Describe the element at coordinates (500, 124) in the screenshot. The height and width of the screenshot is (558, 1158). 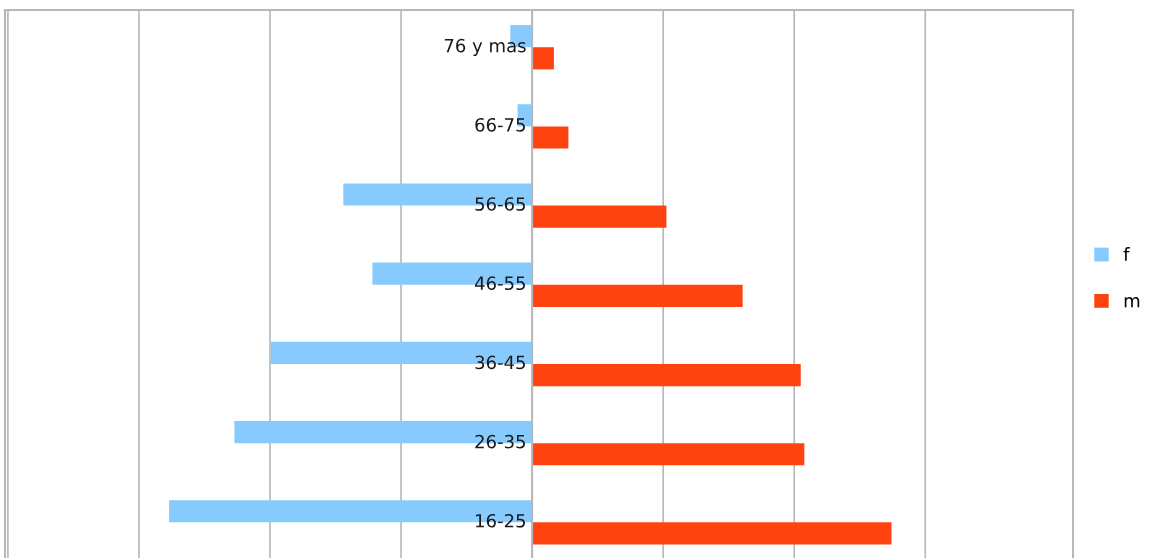
I see `y-tick-label: 66-75` at that location.